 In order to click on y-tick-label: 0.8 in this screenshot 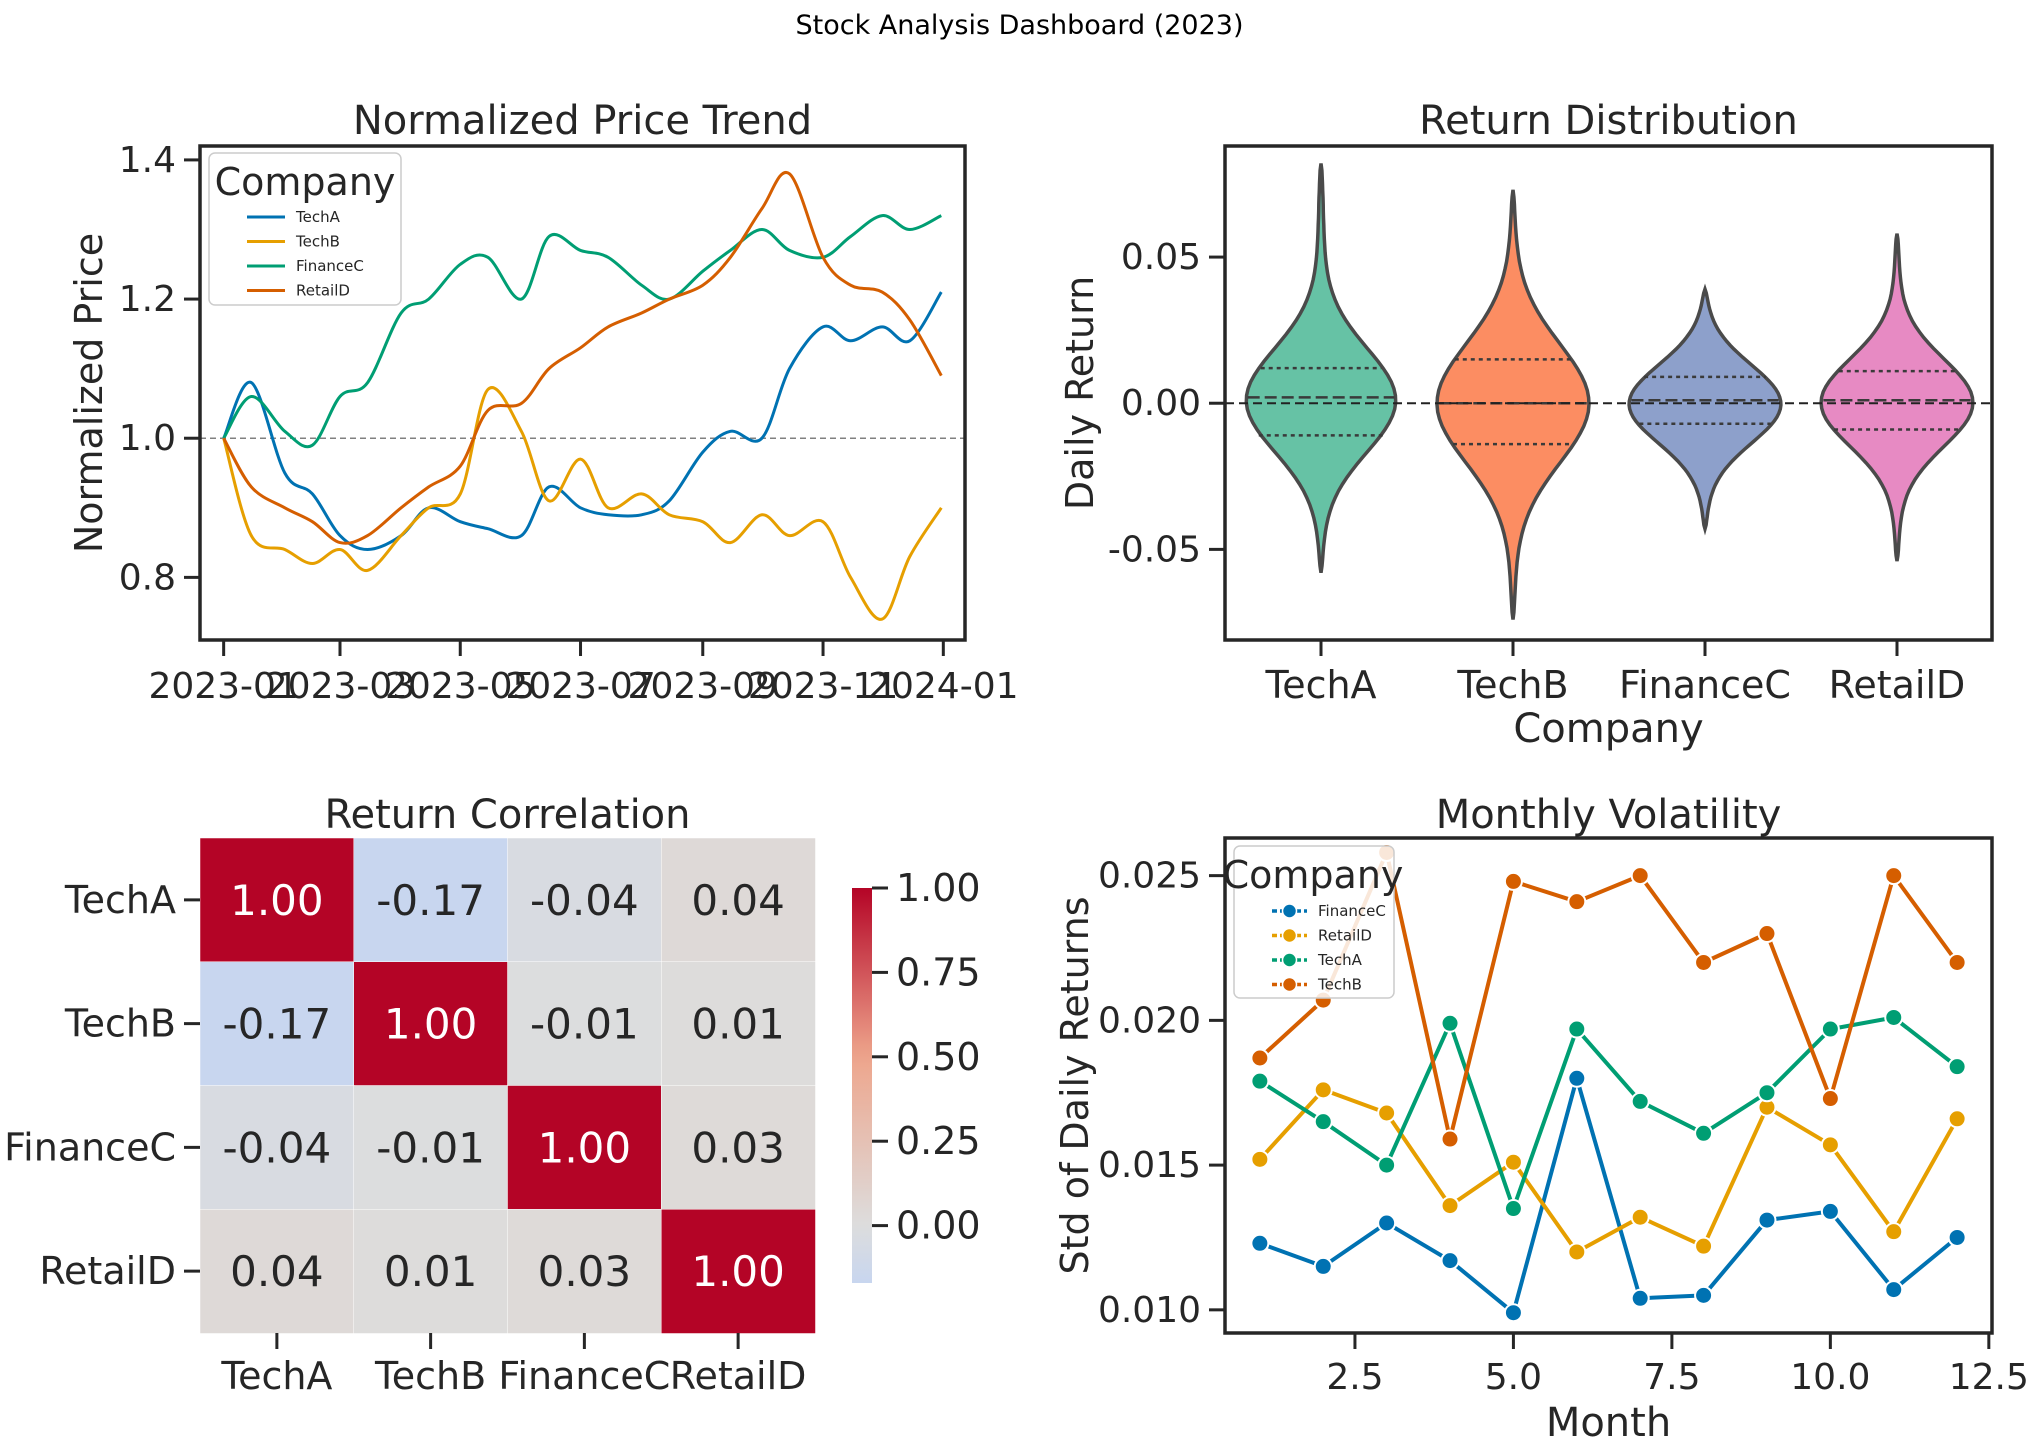, I will do `click(147, 577)`.